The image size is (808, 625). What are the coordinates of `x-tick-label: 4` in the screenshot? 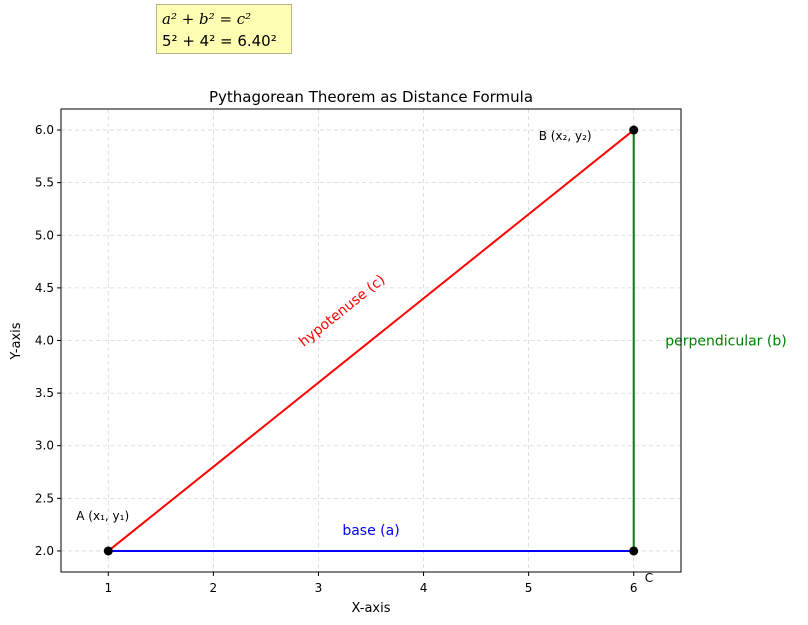 It's located at (424, 588).